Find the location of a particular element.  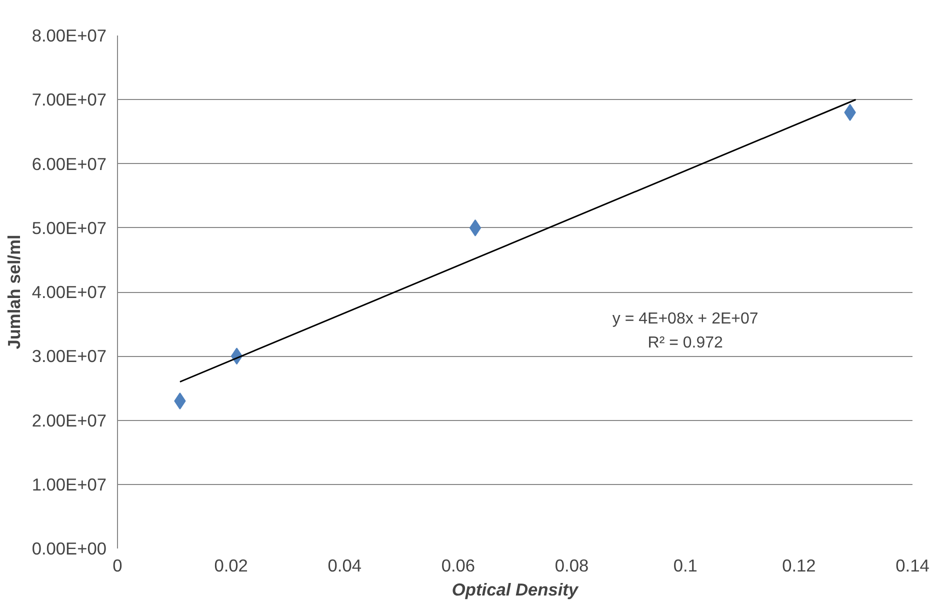

point is located at coordinates (475, 227).